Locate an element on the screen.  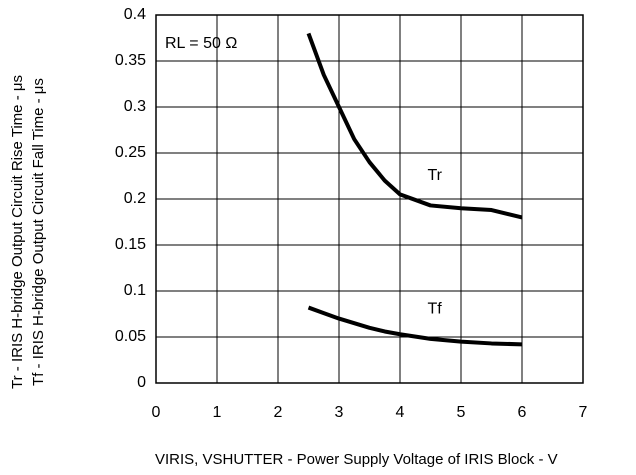
x-tick-label: 7 is located at coordinates (583, 412).